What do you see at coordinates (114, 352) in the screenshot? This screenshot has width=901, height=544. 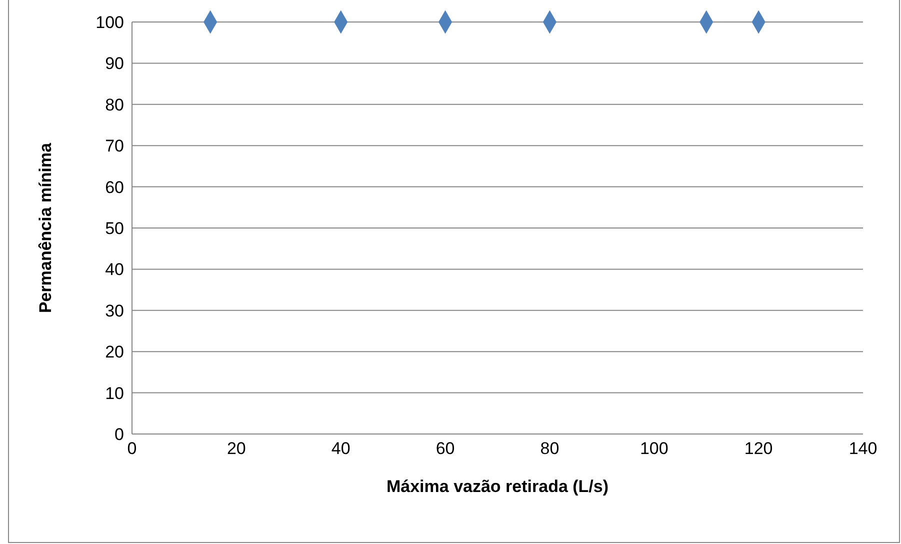 I see `y-tick-label: 20` at bounding box center [114, 352].